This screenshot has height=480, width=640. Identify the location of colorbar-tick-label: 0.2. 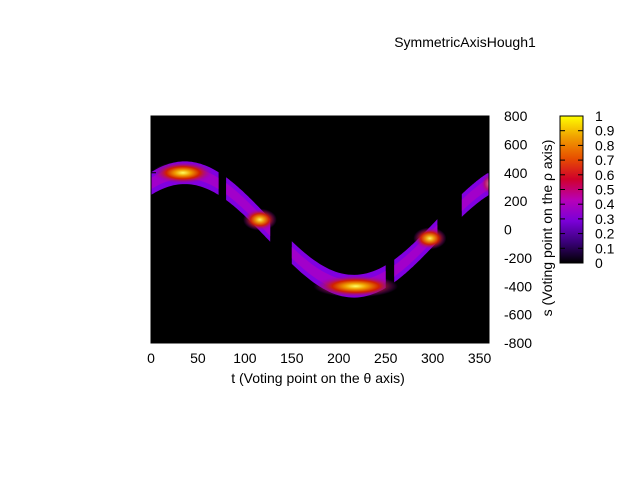
(605, 234).